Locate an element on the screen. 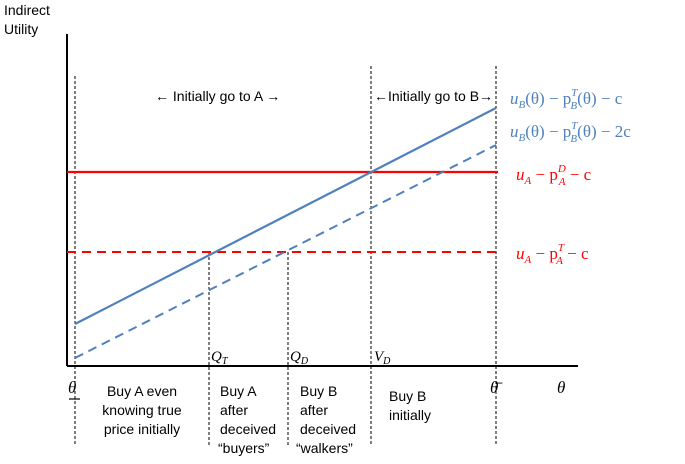  y-axis-label-line2: Utility is located at coordinates (21, 29).